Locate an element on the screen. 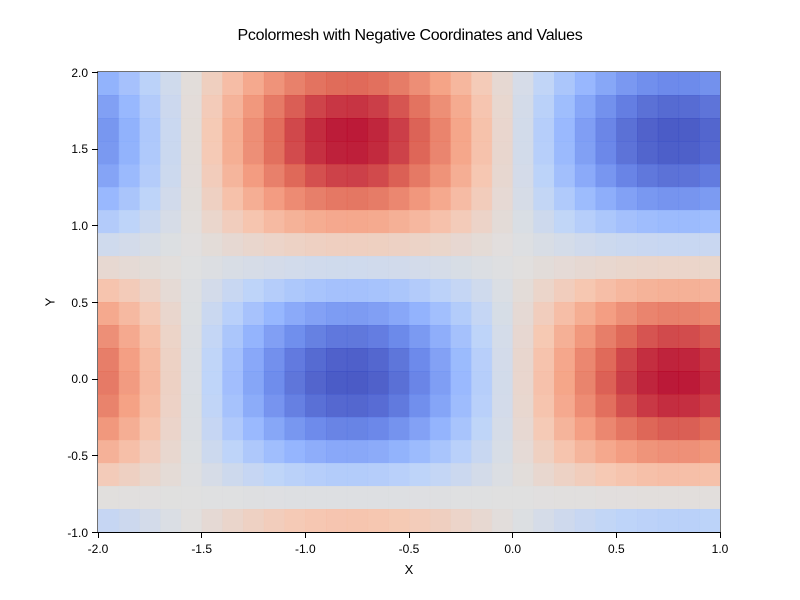 This screenshot has width=800, height=600. x-tick-label: 1.0 is located at coordinates (720, 549).